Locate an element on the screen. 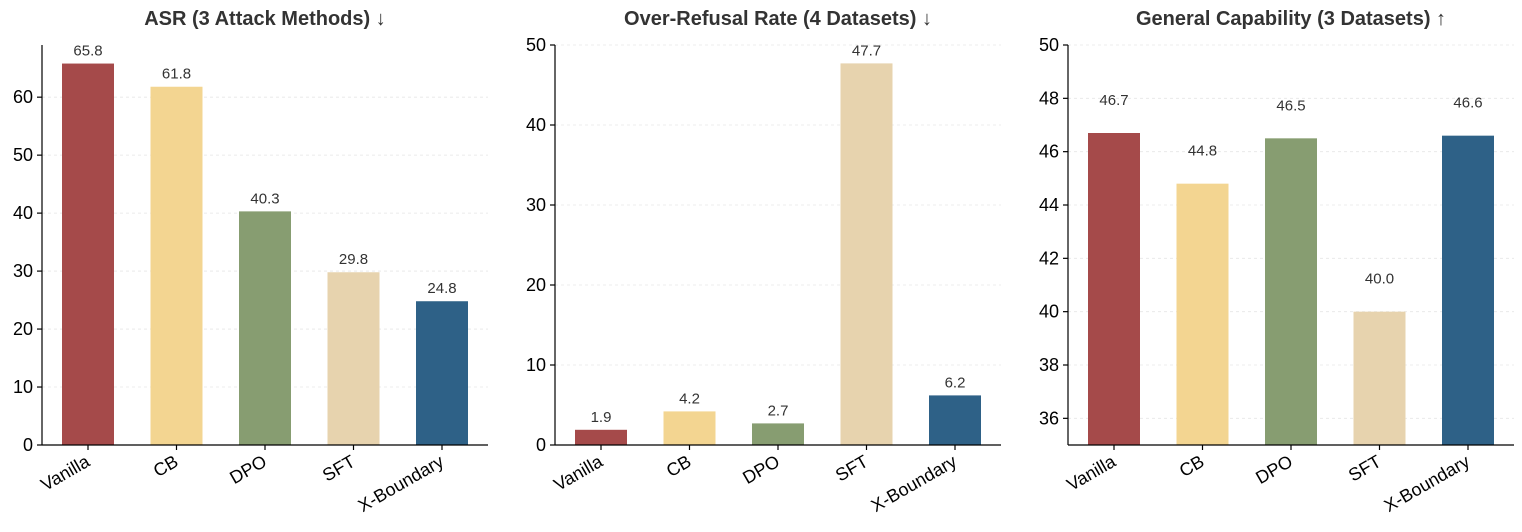 The width and height of the screenshot is (1522, 532). y-tick-label: 36 is located at coordinates (1049, 418).